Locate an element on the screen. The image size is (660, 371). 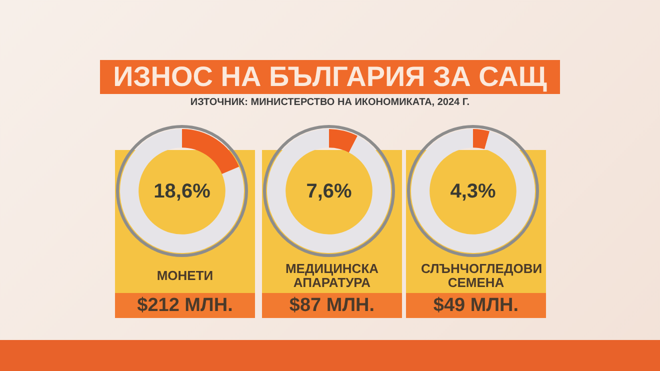
text: 18,6% is located at coordinates (182, 191).